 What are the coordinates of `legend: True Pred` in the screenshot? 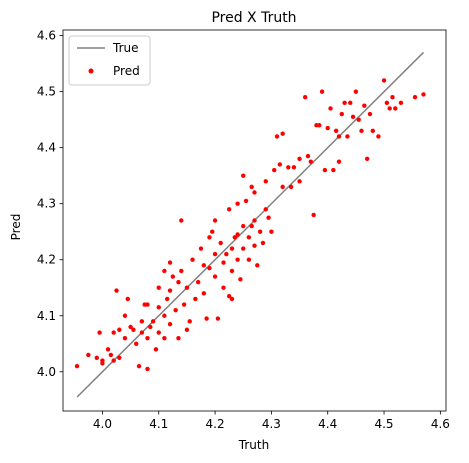 It's located at (109, 60).